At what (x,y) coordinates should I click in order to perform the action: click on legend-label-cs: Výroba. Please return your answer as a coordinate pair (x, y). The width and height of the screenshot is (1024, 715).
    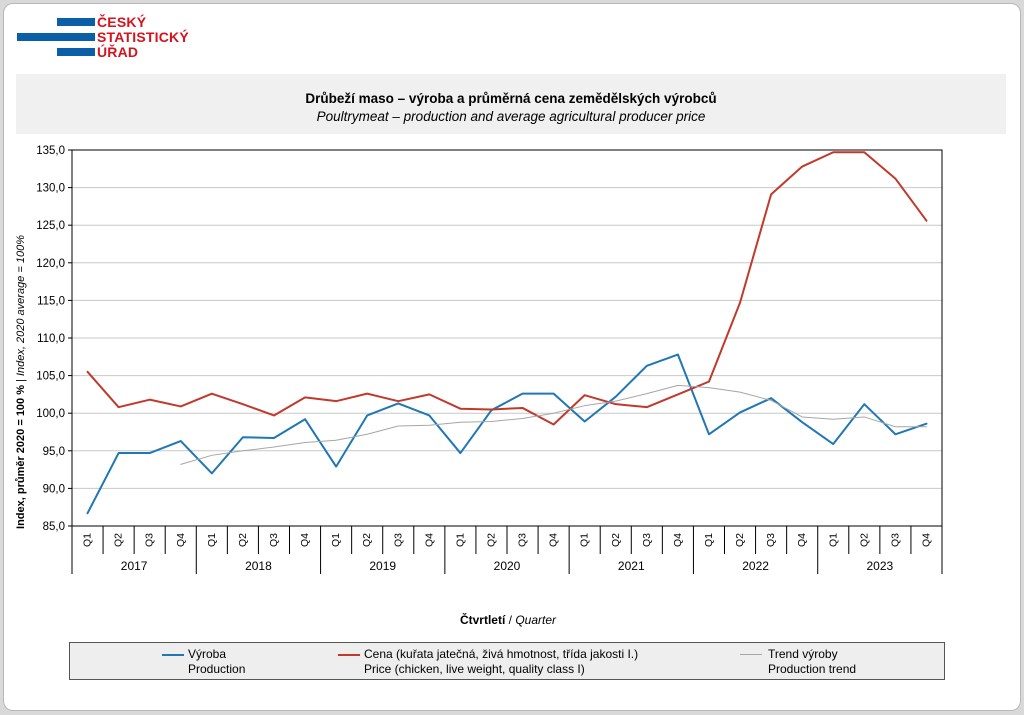
    Looking at the image, I should click on (207, 654).